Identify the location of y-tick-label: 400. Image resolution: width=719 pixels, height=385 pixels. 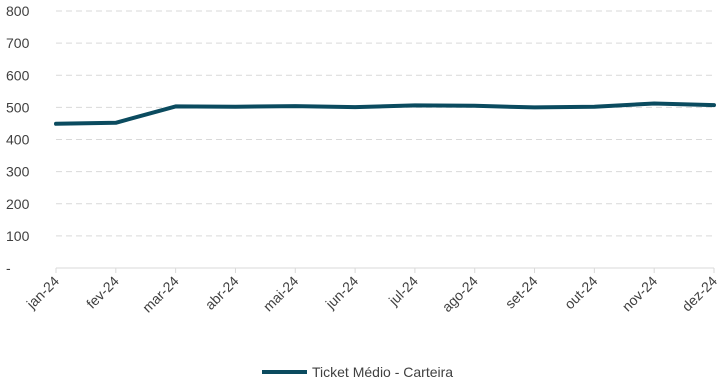
(18, 140).